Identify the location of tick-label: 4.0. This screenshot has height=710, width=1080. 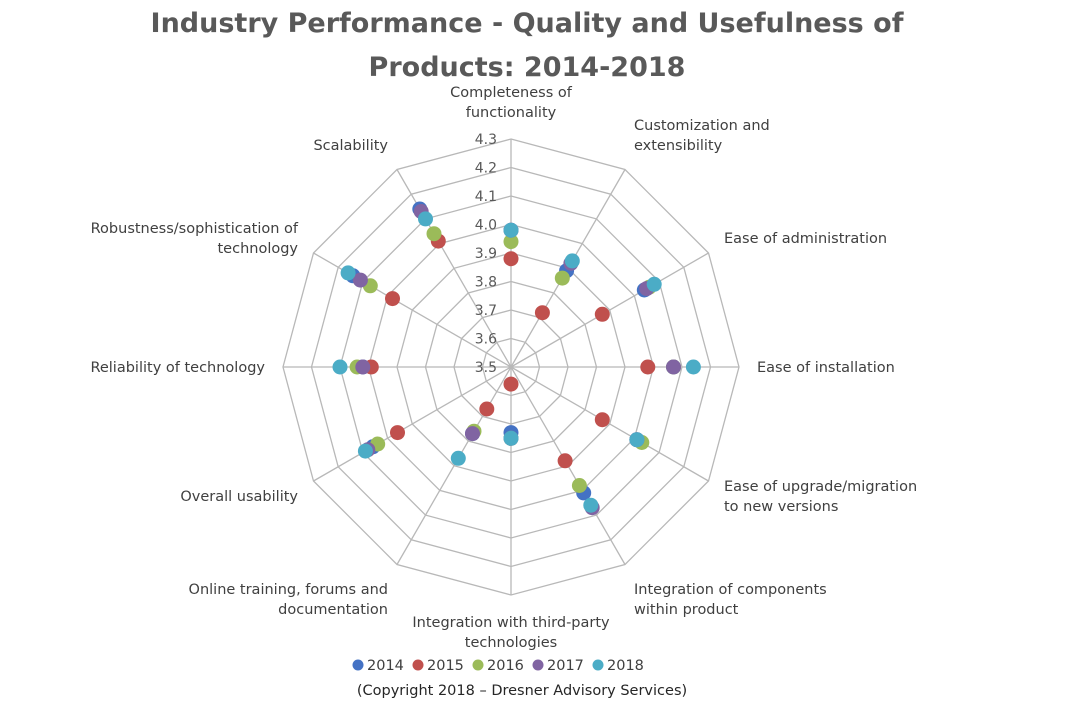
(486, 226).